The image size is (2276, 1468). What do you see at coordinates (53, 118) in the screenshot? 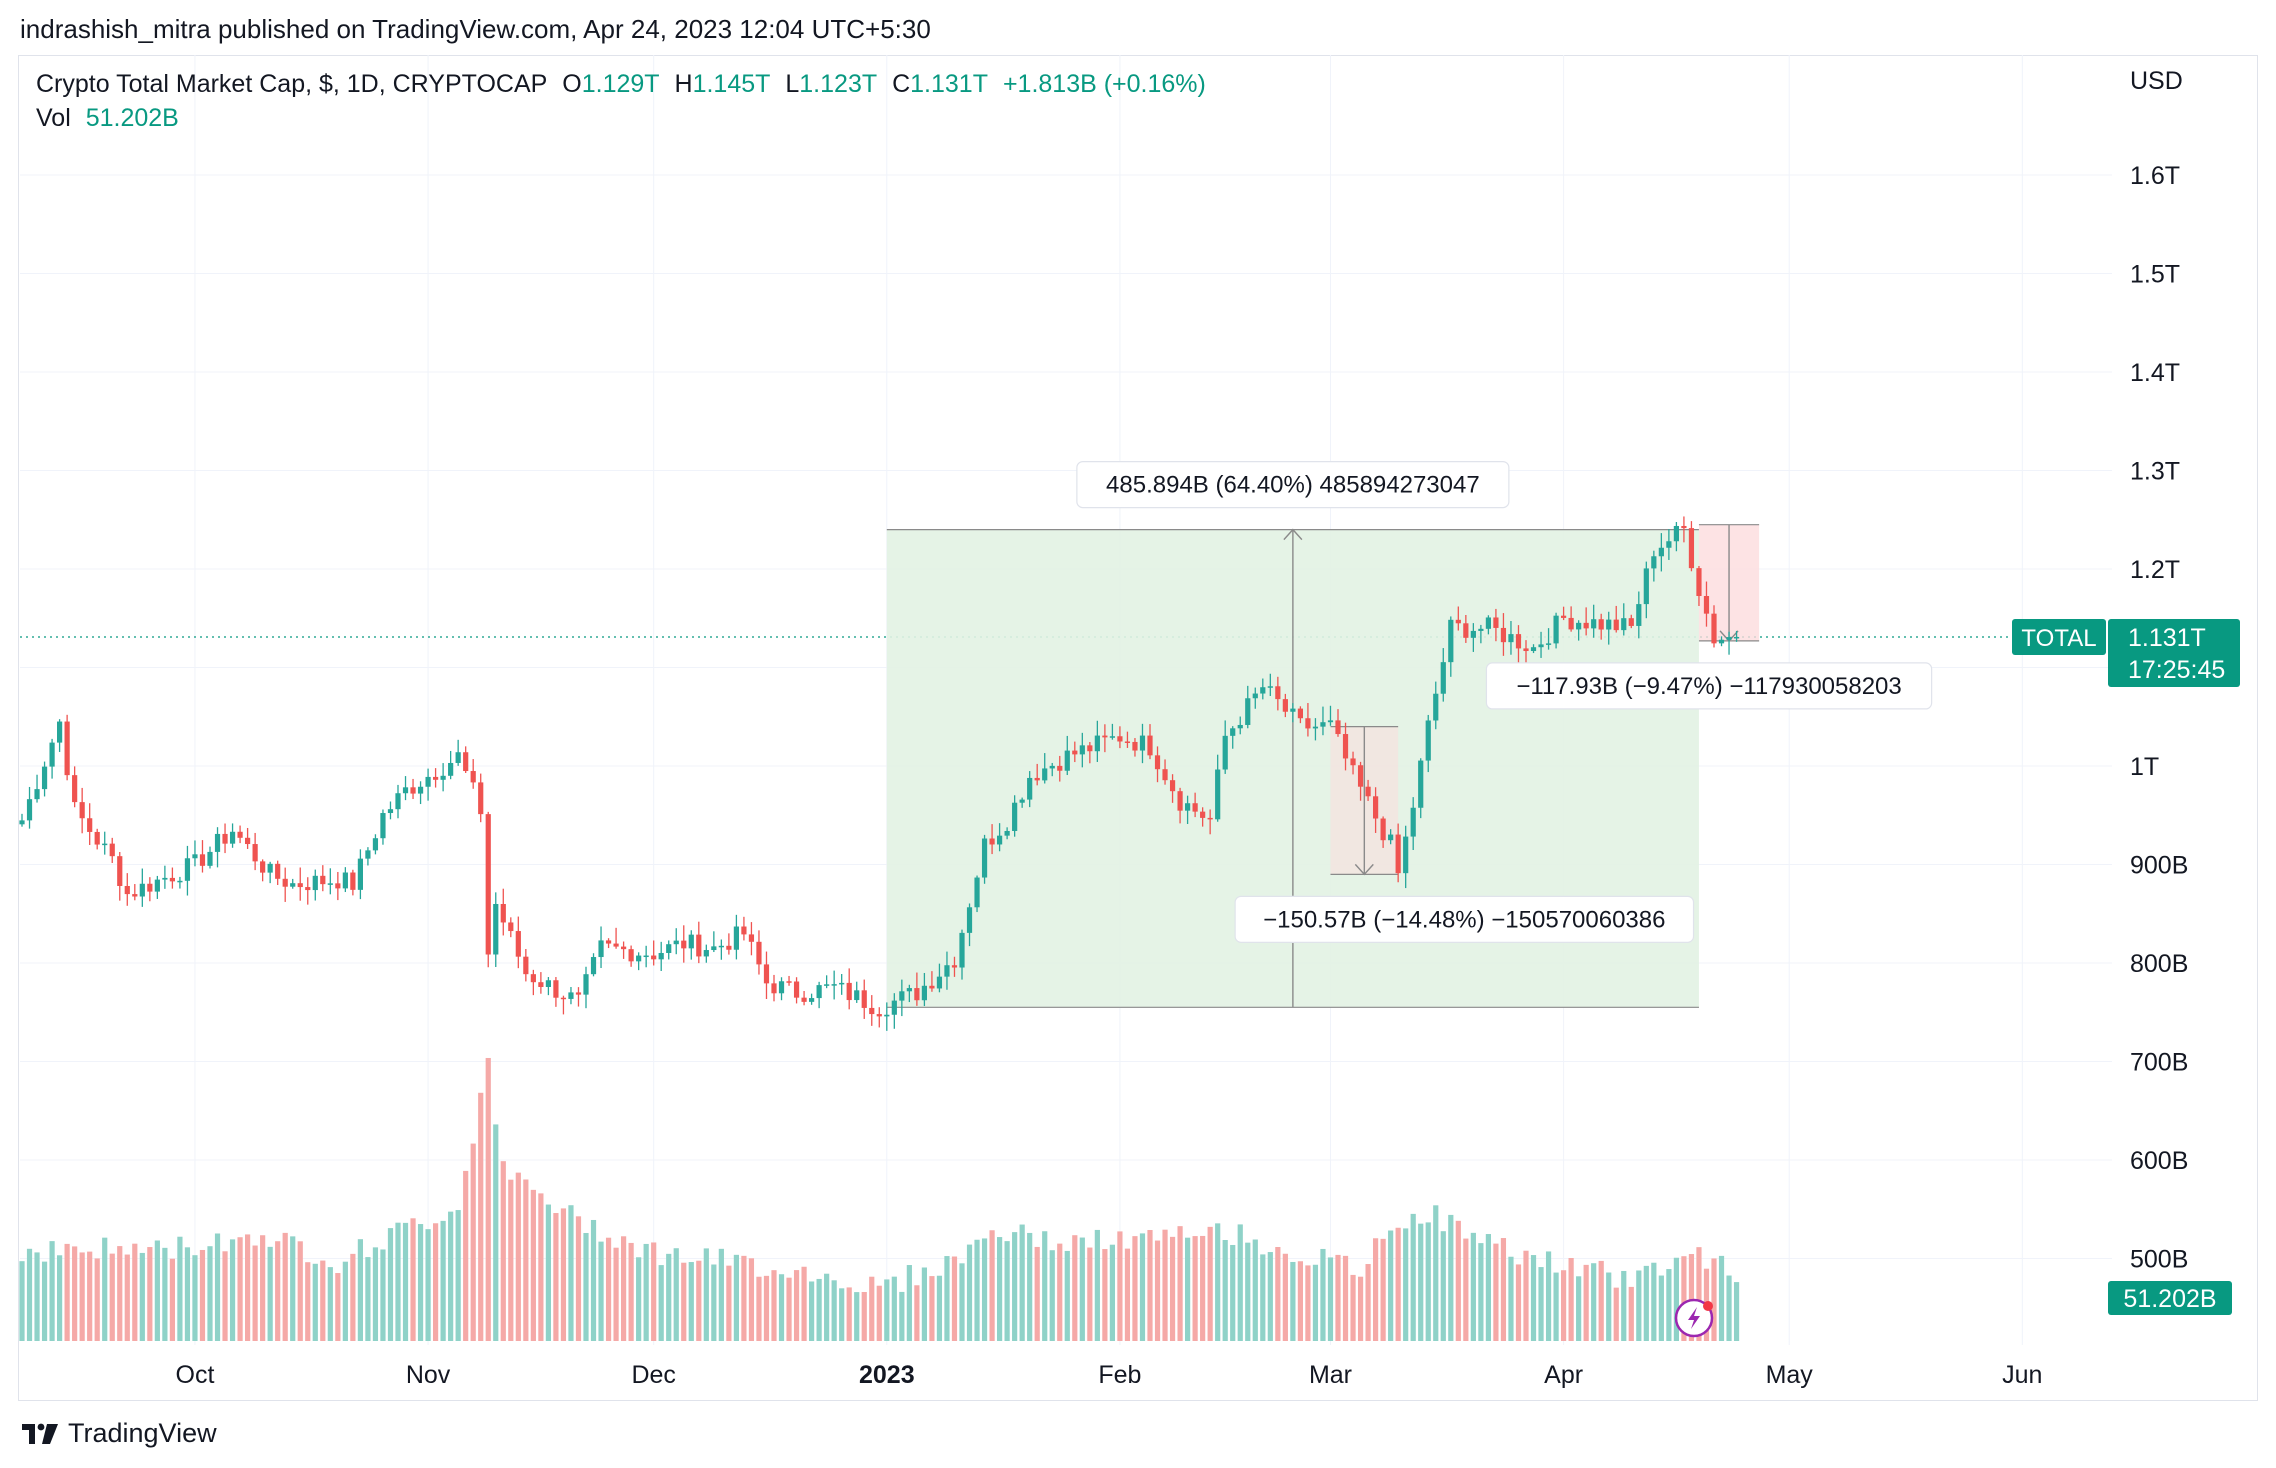
I see `vol-label: Vol` at bounding box center [53, 118].